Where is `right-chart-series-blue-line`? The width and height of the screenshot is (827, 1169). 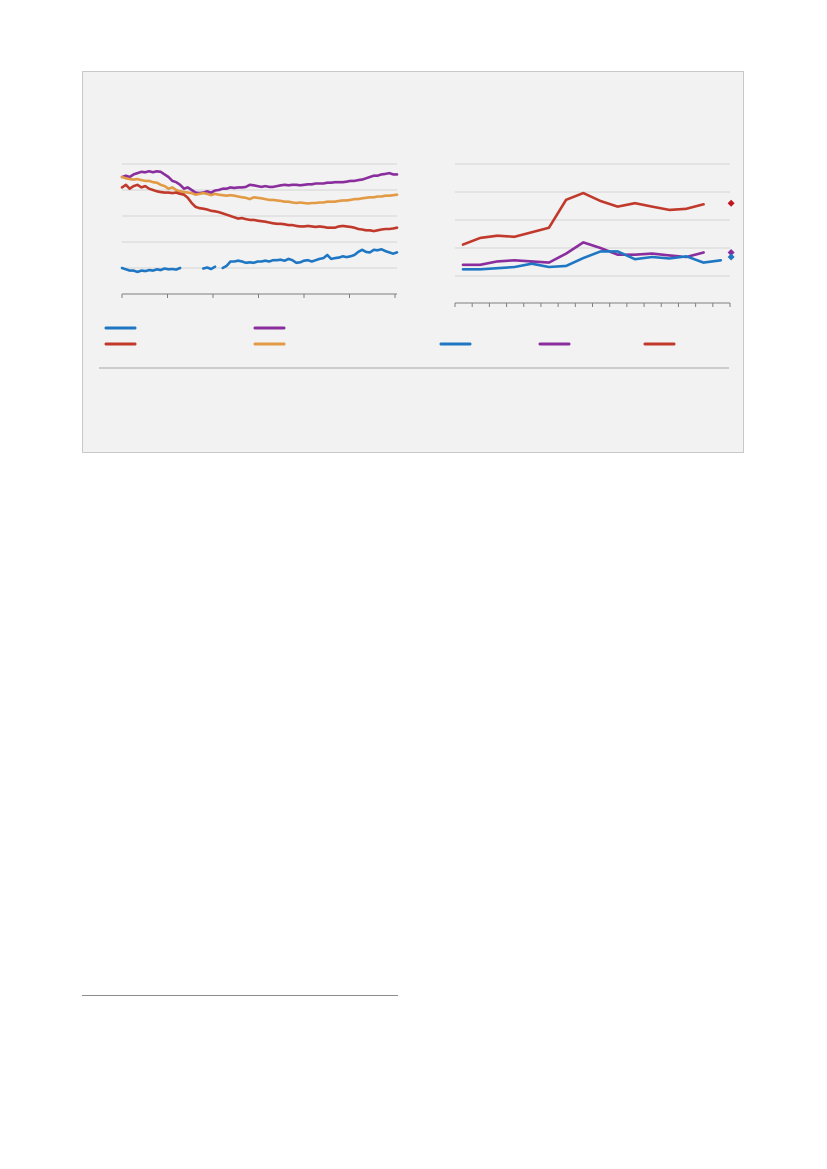 right-chart-series-blue-line is located at coordinates (592, 260).